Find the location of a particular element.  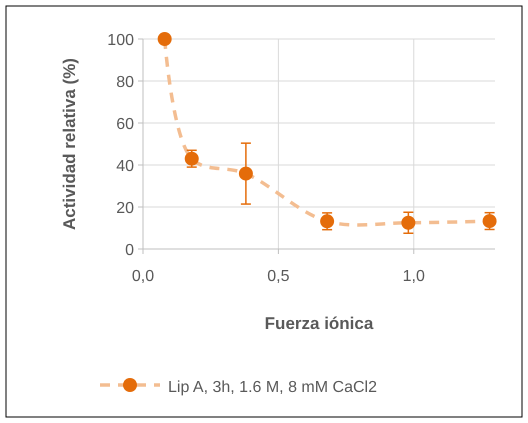

y-tick-label: 60 is located at coordinates (125, 124).